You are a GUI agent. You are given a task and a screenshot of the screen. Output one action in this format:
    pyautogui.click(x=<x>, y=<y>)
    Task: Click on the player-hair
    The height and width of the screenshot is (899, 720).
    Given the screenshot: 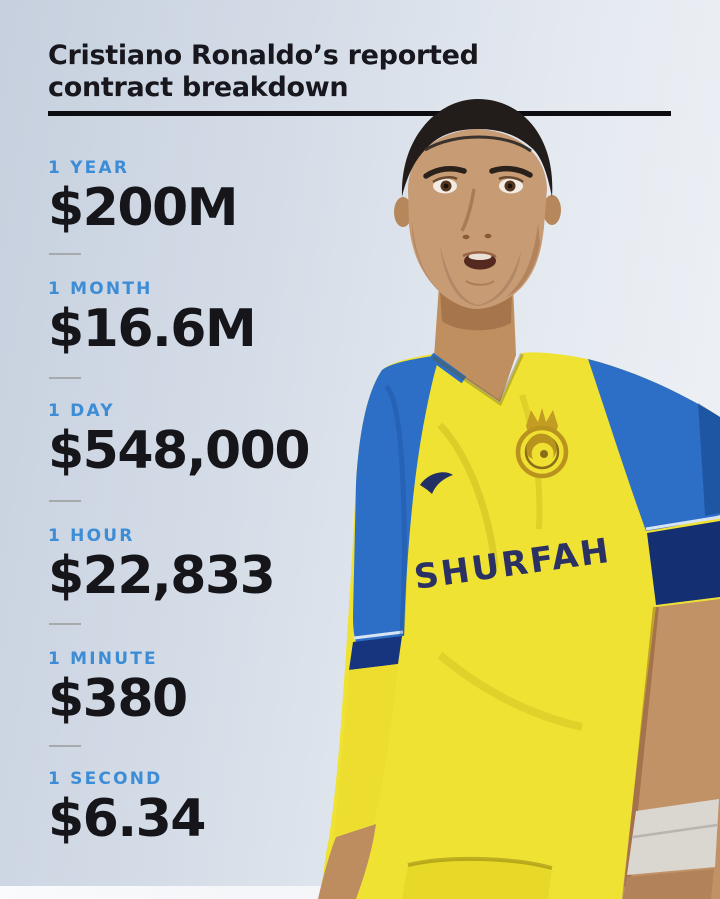 What is the action you would take?
    pyautogui.click(x=477, y=148)
    